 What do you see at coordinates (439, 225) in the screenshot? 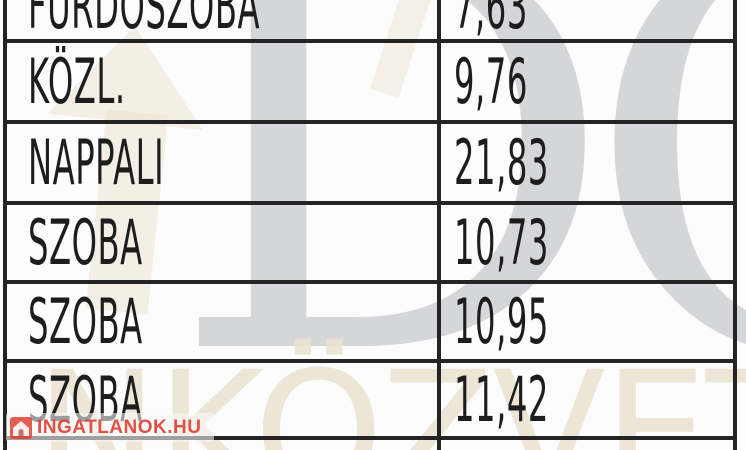
I see `table-column-divider` at bounding box center [439, 225].